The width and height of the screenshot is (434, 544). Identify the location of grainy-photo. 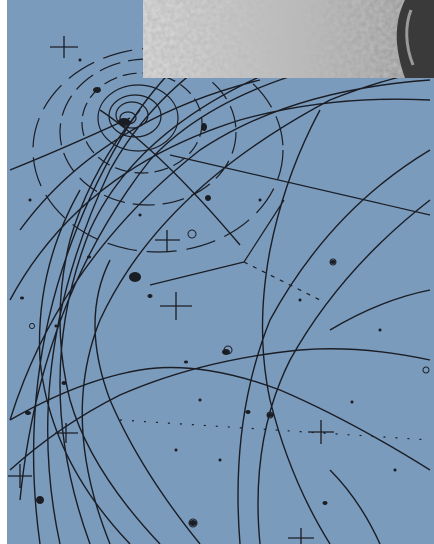
(288, 39).